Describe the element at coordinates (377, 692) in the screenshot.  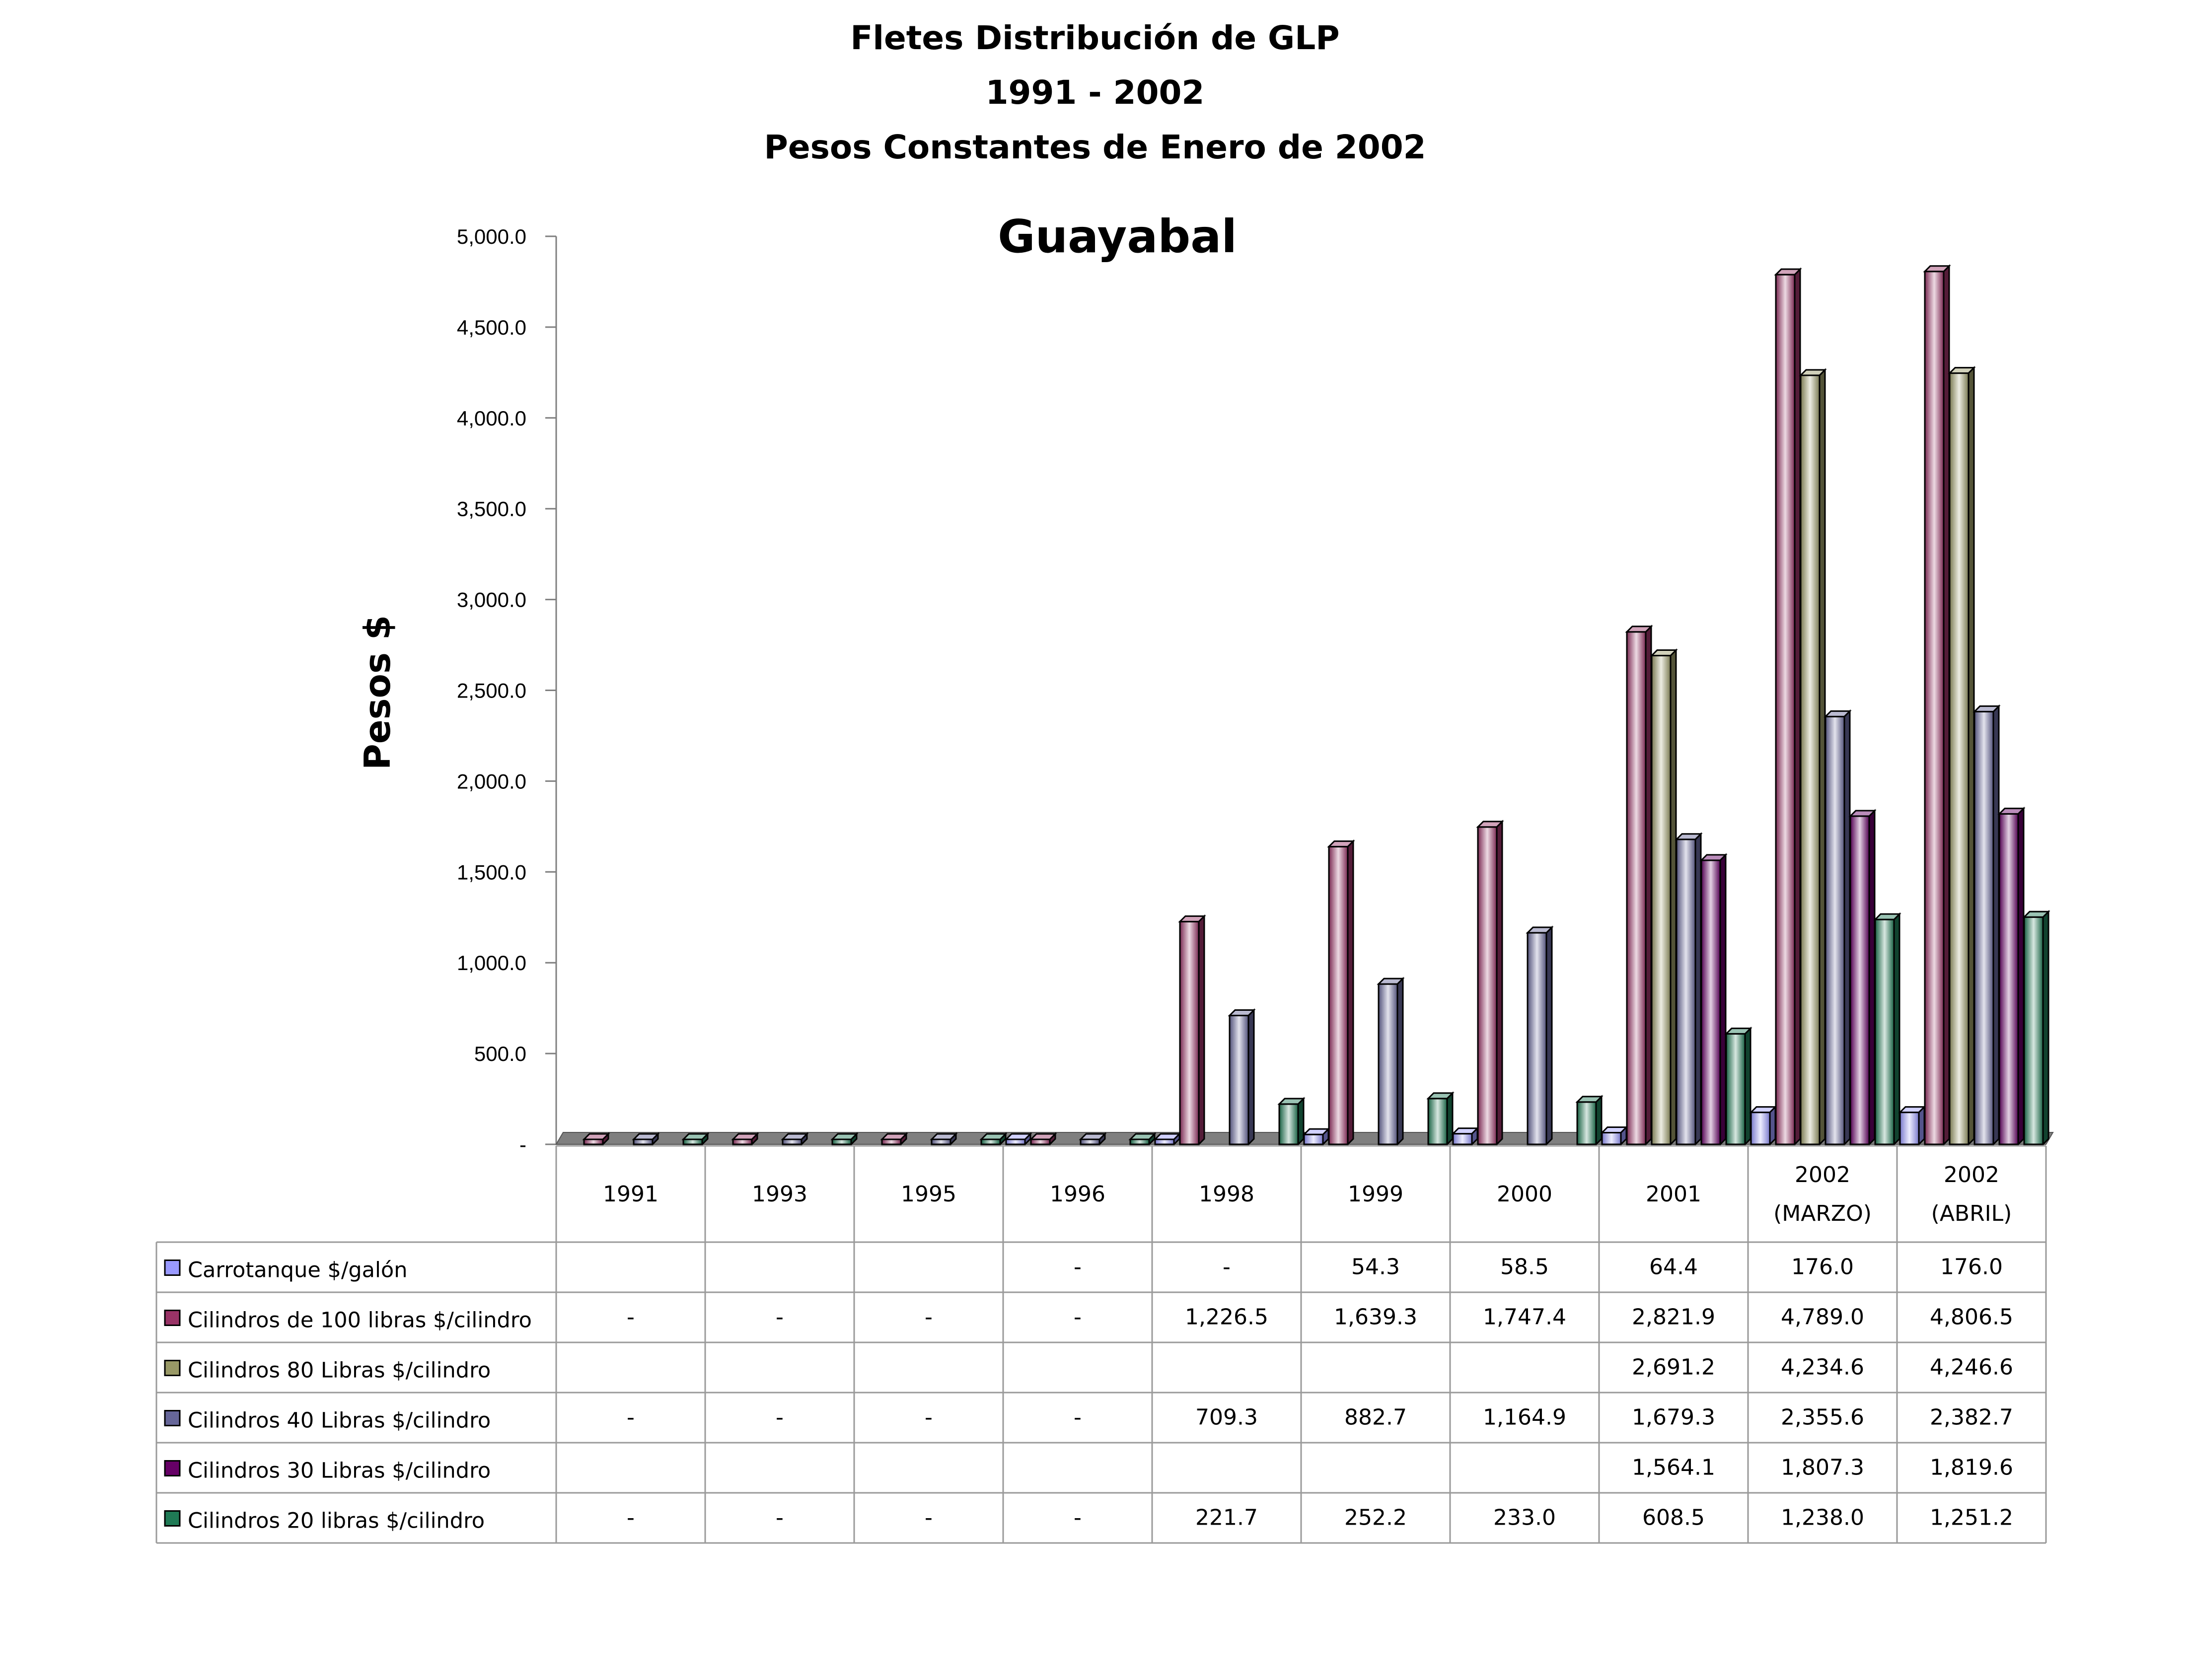
I see `y-axis-label: Pesos $` at that location.